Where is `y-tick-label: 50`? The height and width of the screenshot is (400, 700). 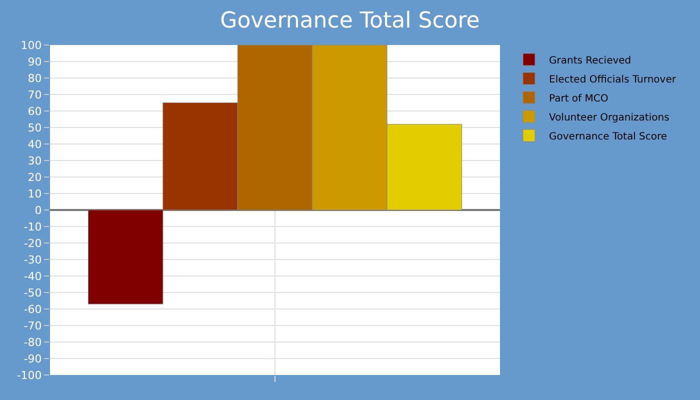 y-tick-label: 50 is located at coordinates (35, 127).